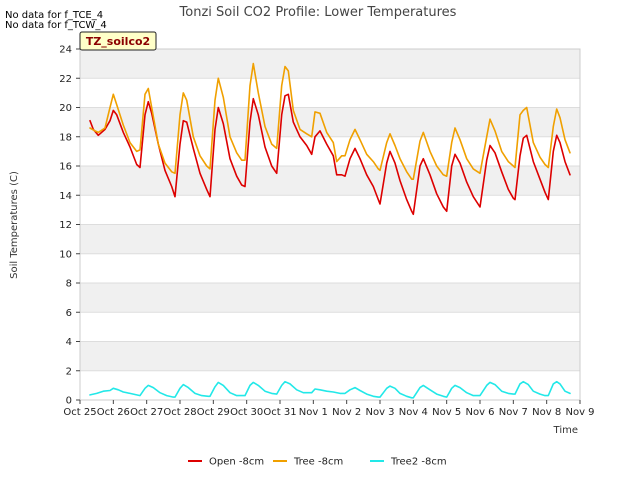  I want to click on y-tick-label: 10, so click(65, 254).